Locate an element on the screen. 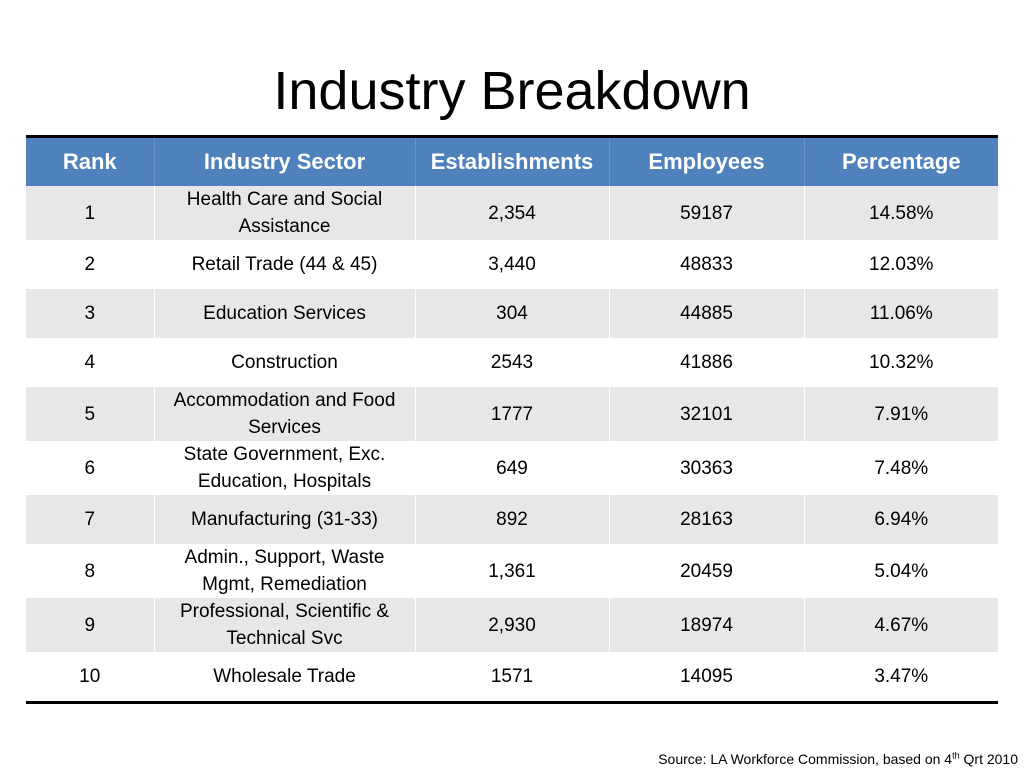 This screenshot has height=768, width=1024. table-row: 3 Education Services 304 44885 11.06% is located at coordinates (512, 313).